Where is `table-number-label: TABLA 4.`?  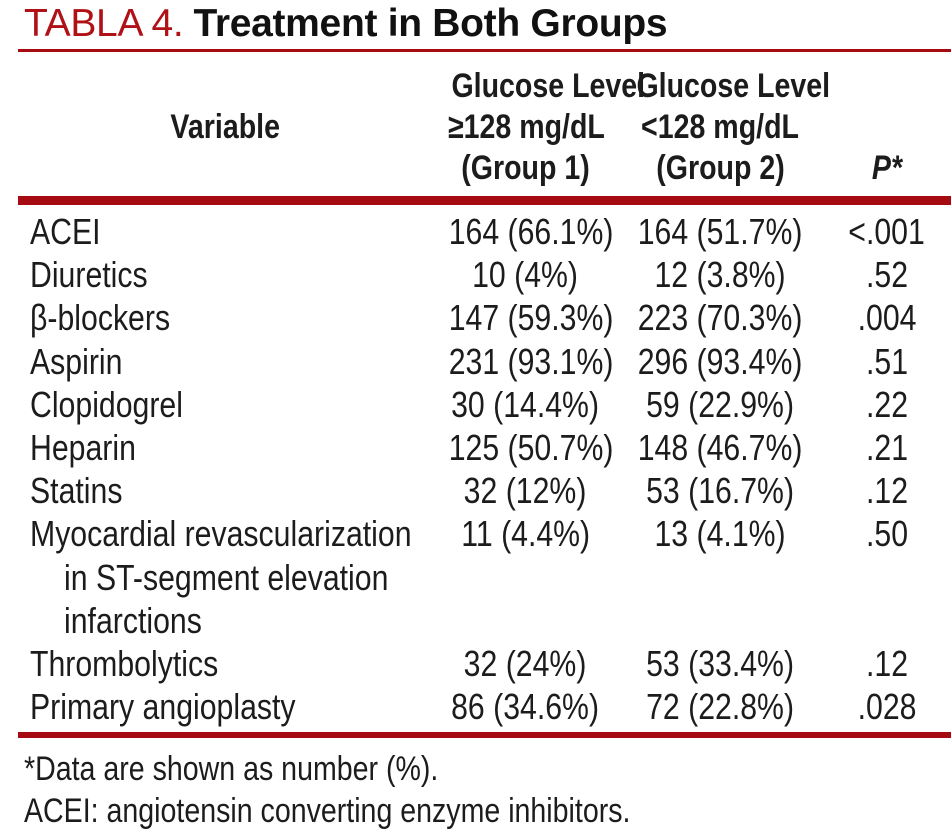
table-number-label: TABLA 4. is located at coordinates (104, 23).